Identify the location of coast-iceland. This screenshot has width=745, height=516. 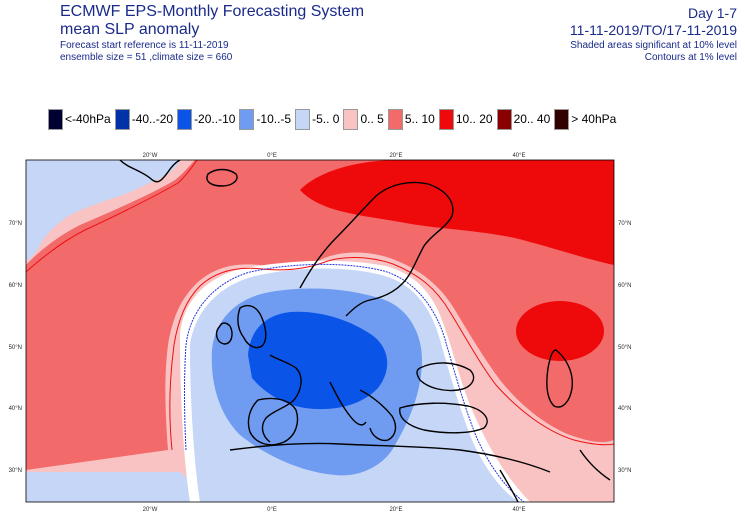
(222, 177).